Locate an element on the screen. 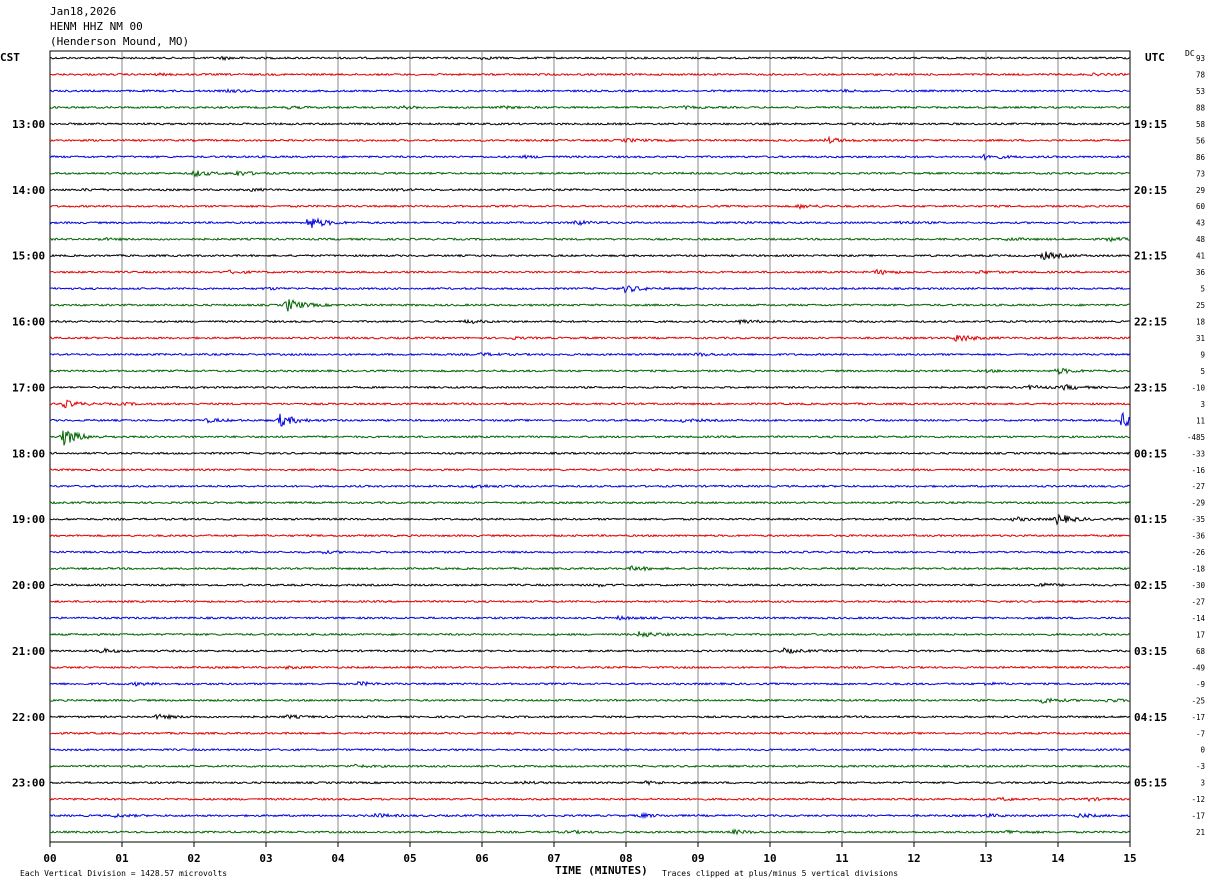  dc-offset-label: 88 is located at coordinates (1201, 107).